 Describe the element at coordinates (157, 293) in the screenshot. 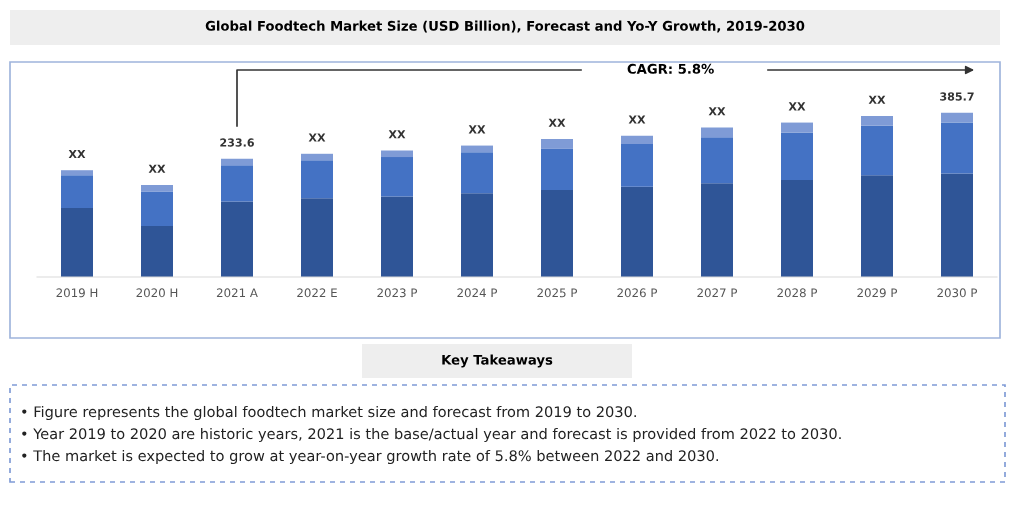

I see `x-tick-label: 2020 H` at that location.